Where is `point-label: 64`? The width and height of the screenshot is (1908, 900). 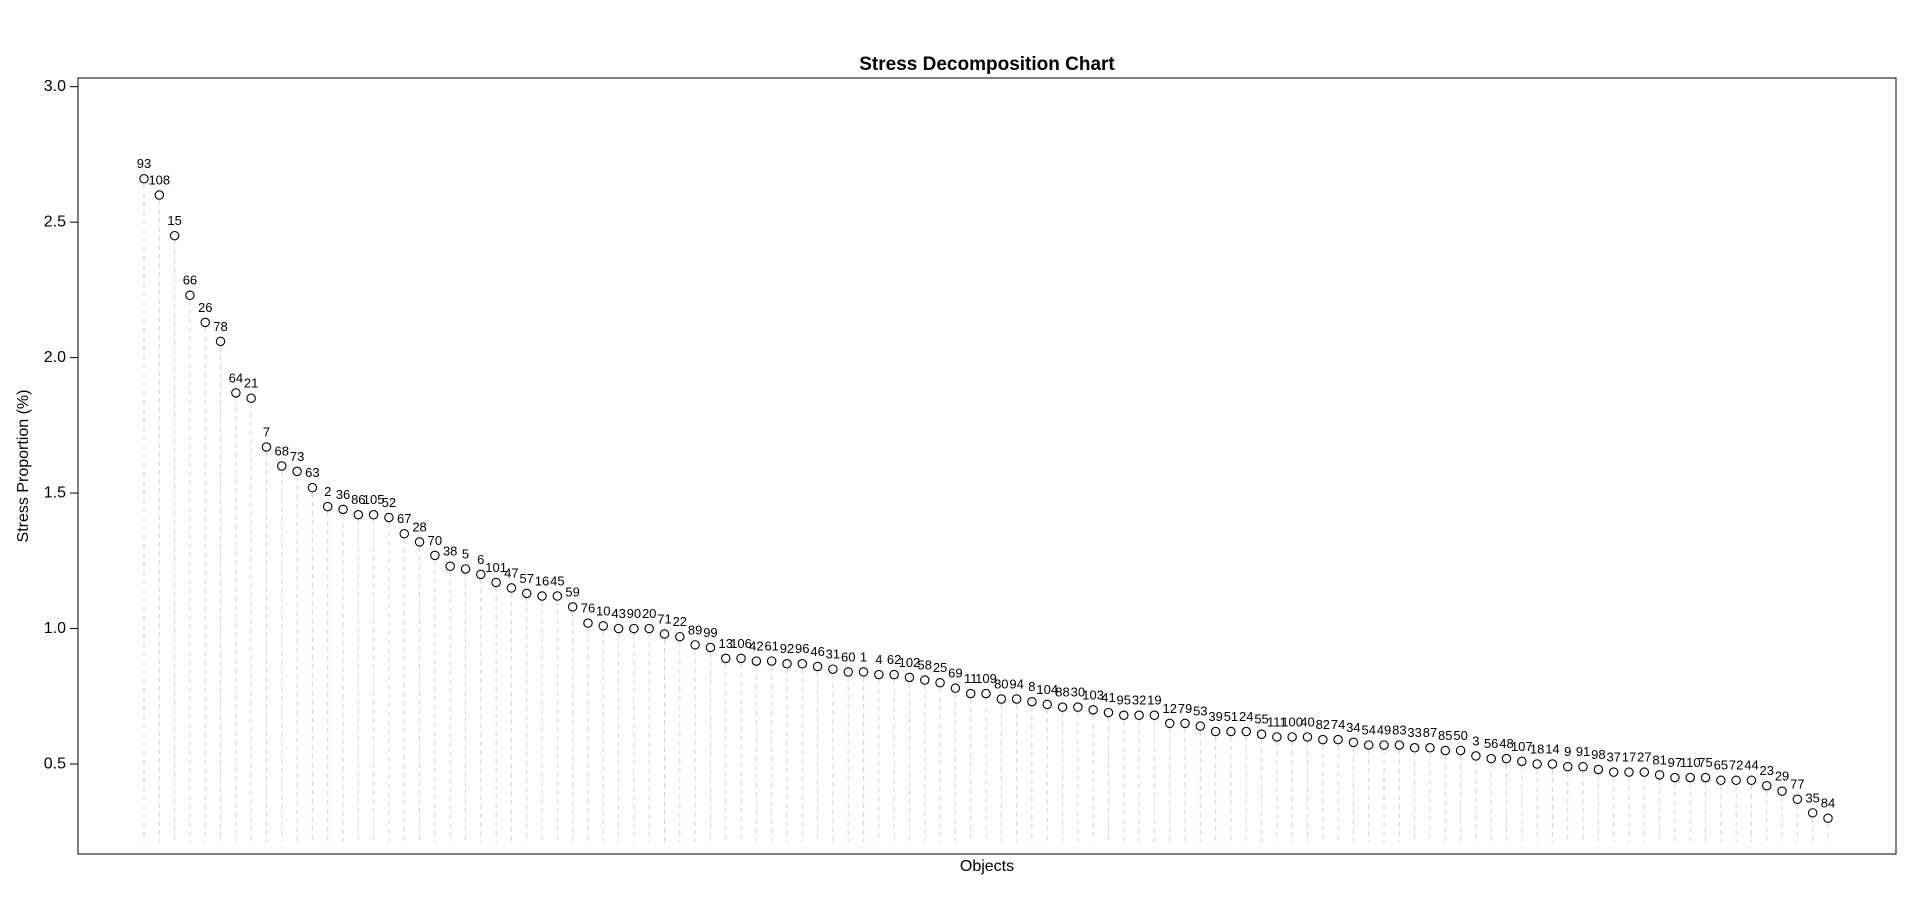 point-label: 64 is located at coordinates (236, 377).